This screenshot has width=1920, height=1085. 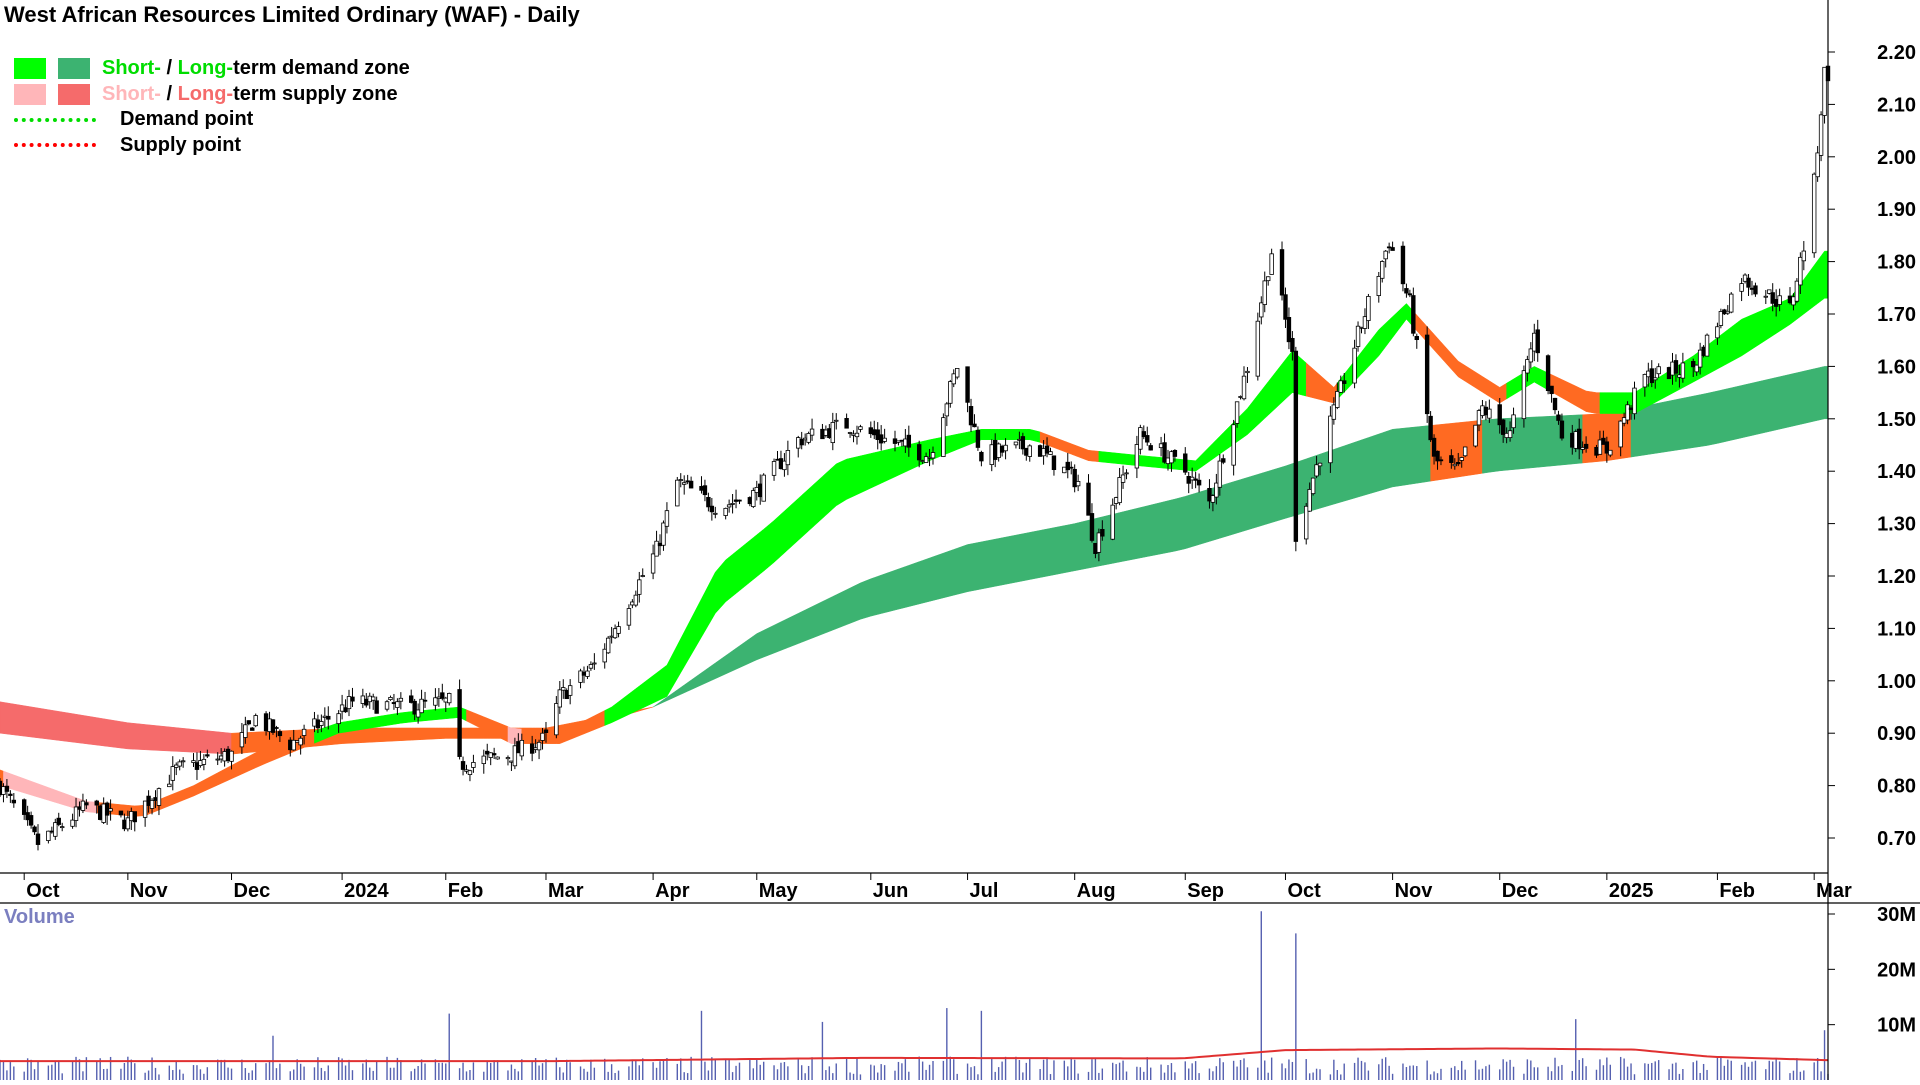 What do you see at coordinates (205, 93) in the screenshot?
I see `legend-long-supply-label: Long-` at bounding box center [205, 93].